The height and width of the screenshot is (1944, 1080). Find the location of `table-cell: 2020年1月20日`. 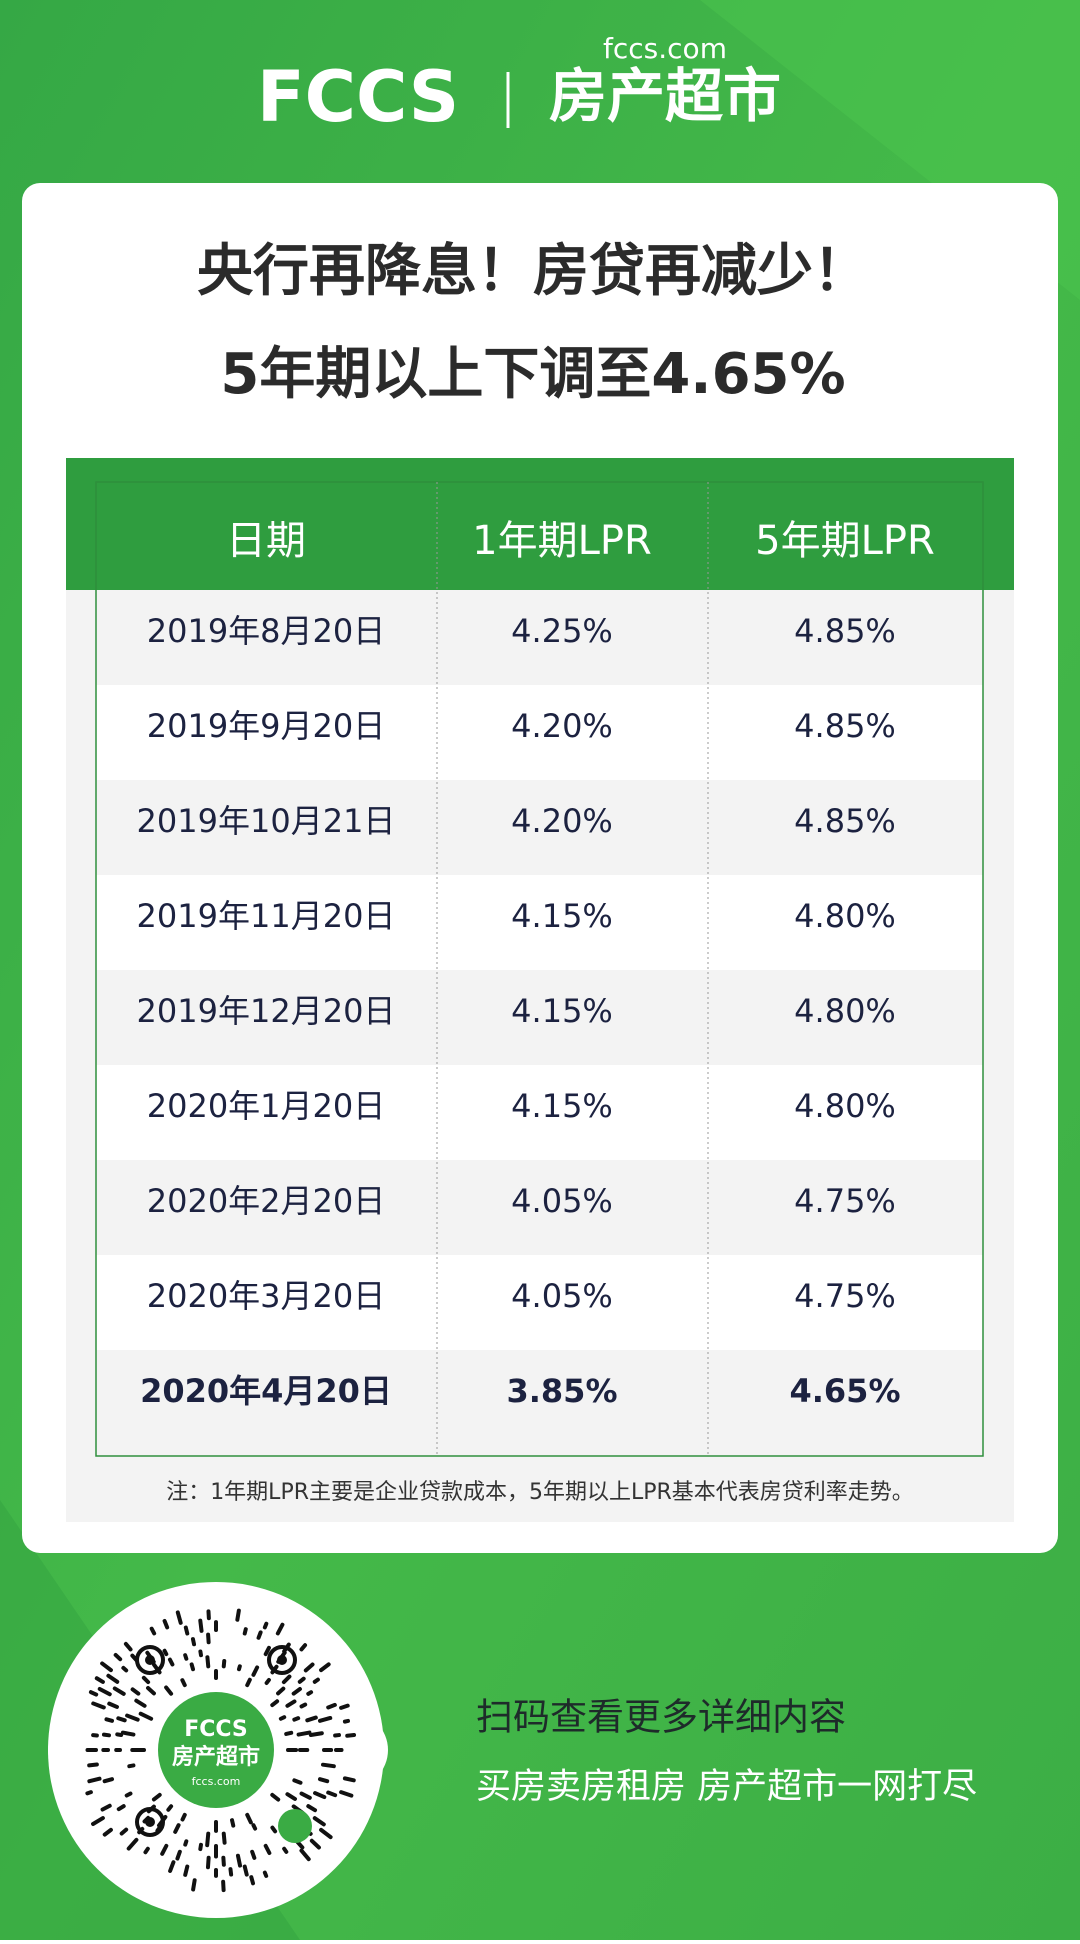

table-cell: 2020年1月20日 is located at coordinates (266, 1106).